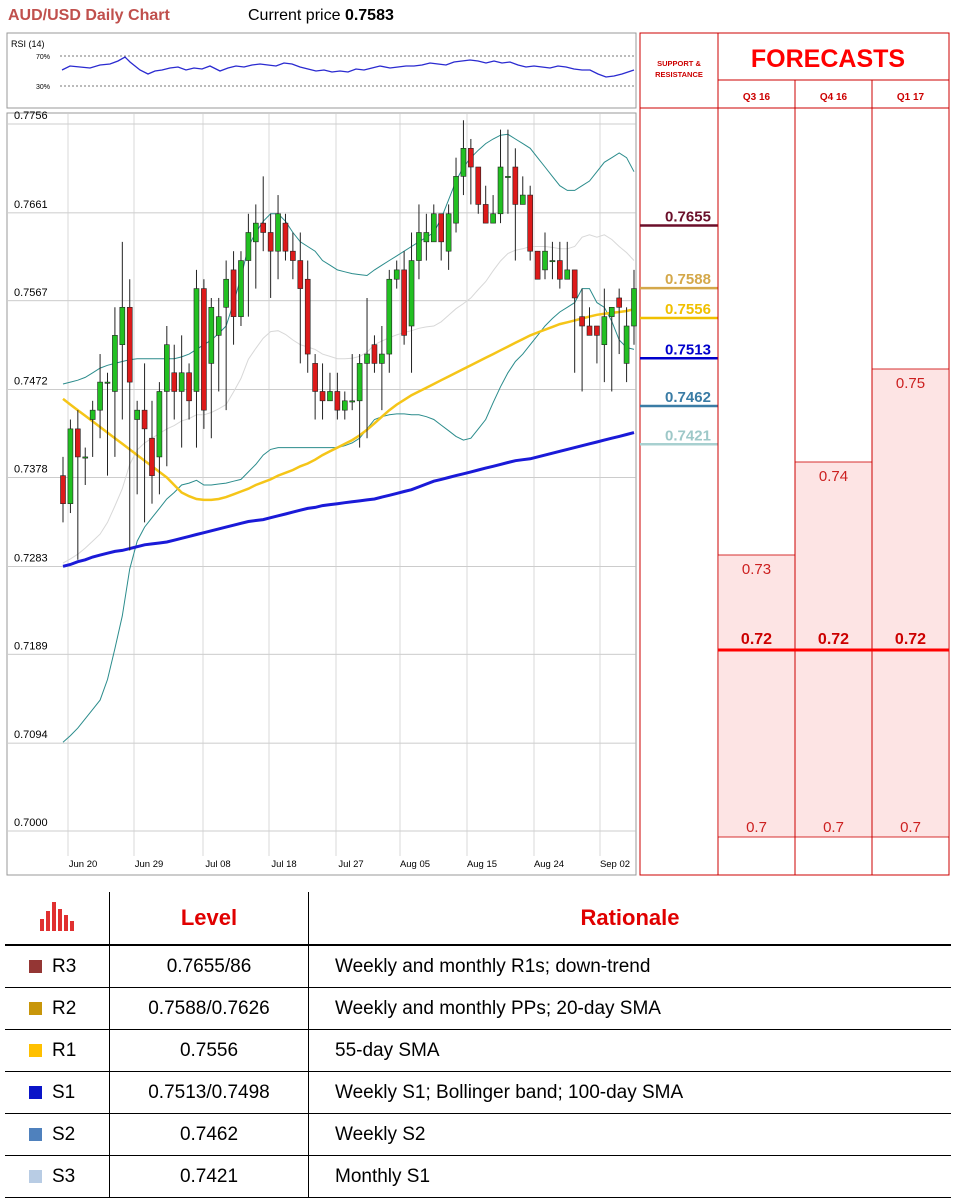 This screenshot has width=959, height=1198. What do you see at coordinates (756, 569) in the screenshot?
I see `forecast-high-label: 0.73` at bounding box center [756, 569].